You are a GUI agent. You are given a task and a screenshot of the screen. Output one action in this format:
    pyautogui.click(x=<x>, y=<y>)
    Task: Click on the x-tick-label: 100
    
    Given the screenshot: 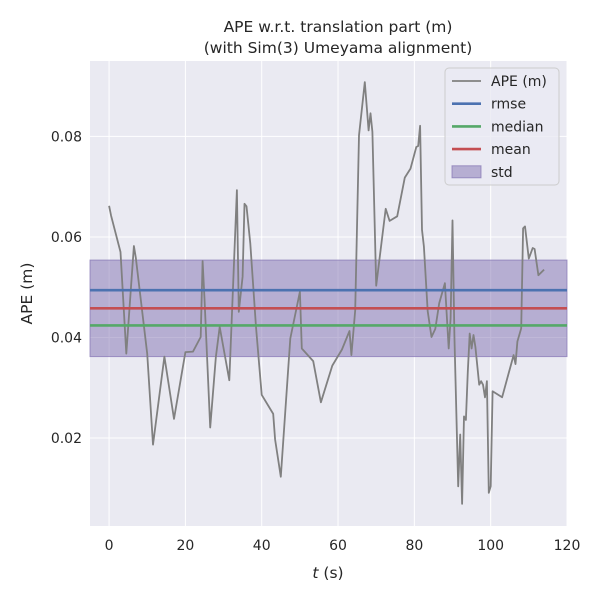 What is the action you would take?
    pyautogui.click(x=490, y=546)
    